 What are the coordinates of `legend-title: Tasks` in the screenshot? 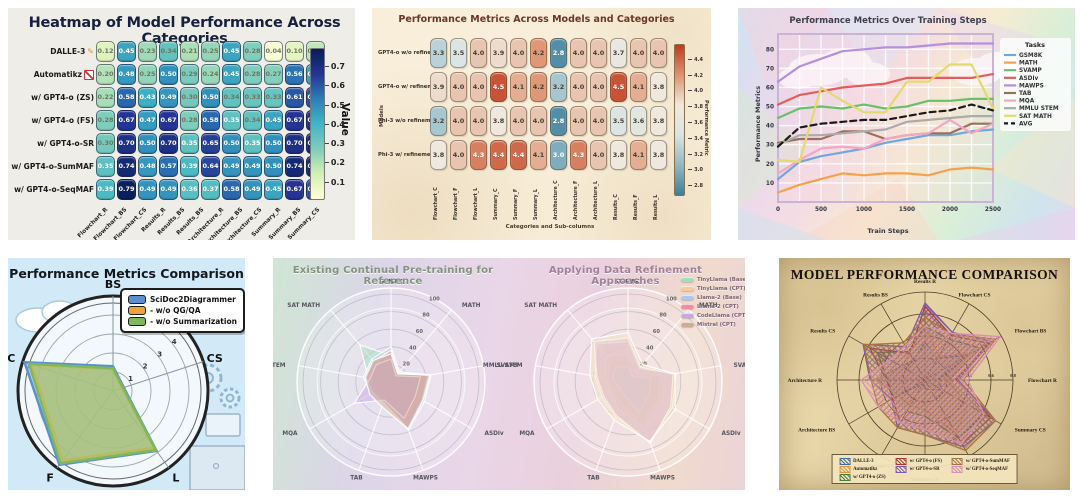 It's located at (1035, 45).